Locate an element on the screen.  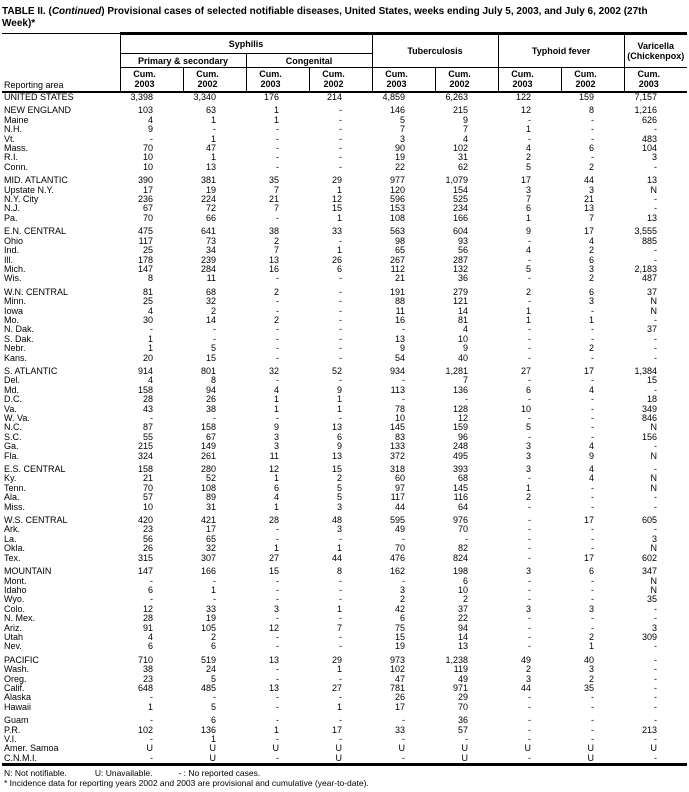
table-row: PACIFIC 710 519 13 29 973 1,238 49 40 - is located at coordinates (344, 659).